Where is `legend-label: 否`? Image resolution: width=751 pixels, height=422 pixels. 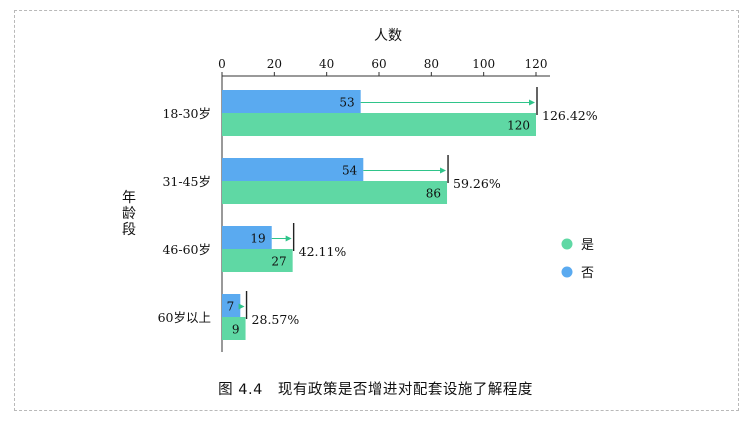 legend-label: 否 is located at coordinates (587, 273).